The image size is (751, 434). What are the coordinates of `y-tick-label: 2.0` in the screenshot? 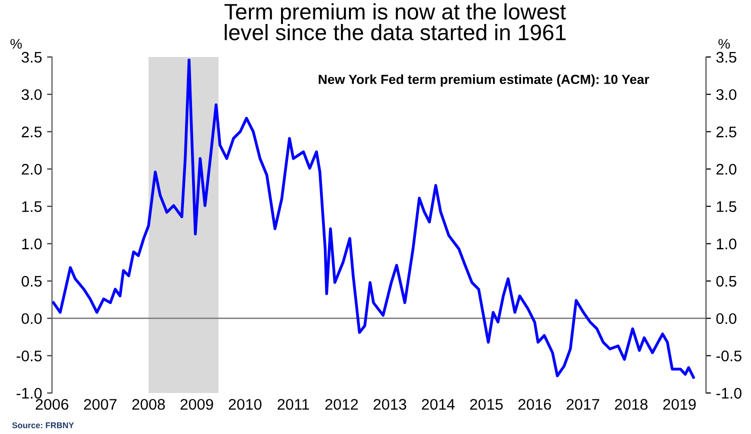 It's located at (32, 169).